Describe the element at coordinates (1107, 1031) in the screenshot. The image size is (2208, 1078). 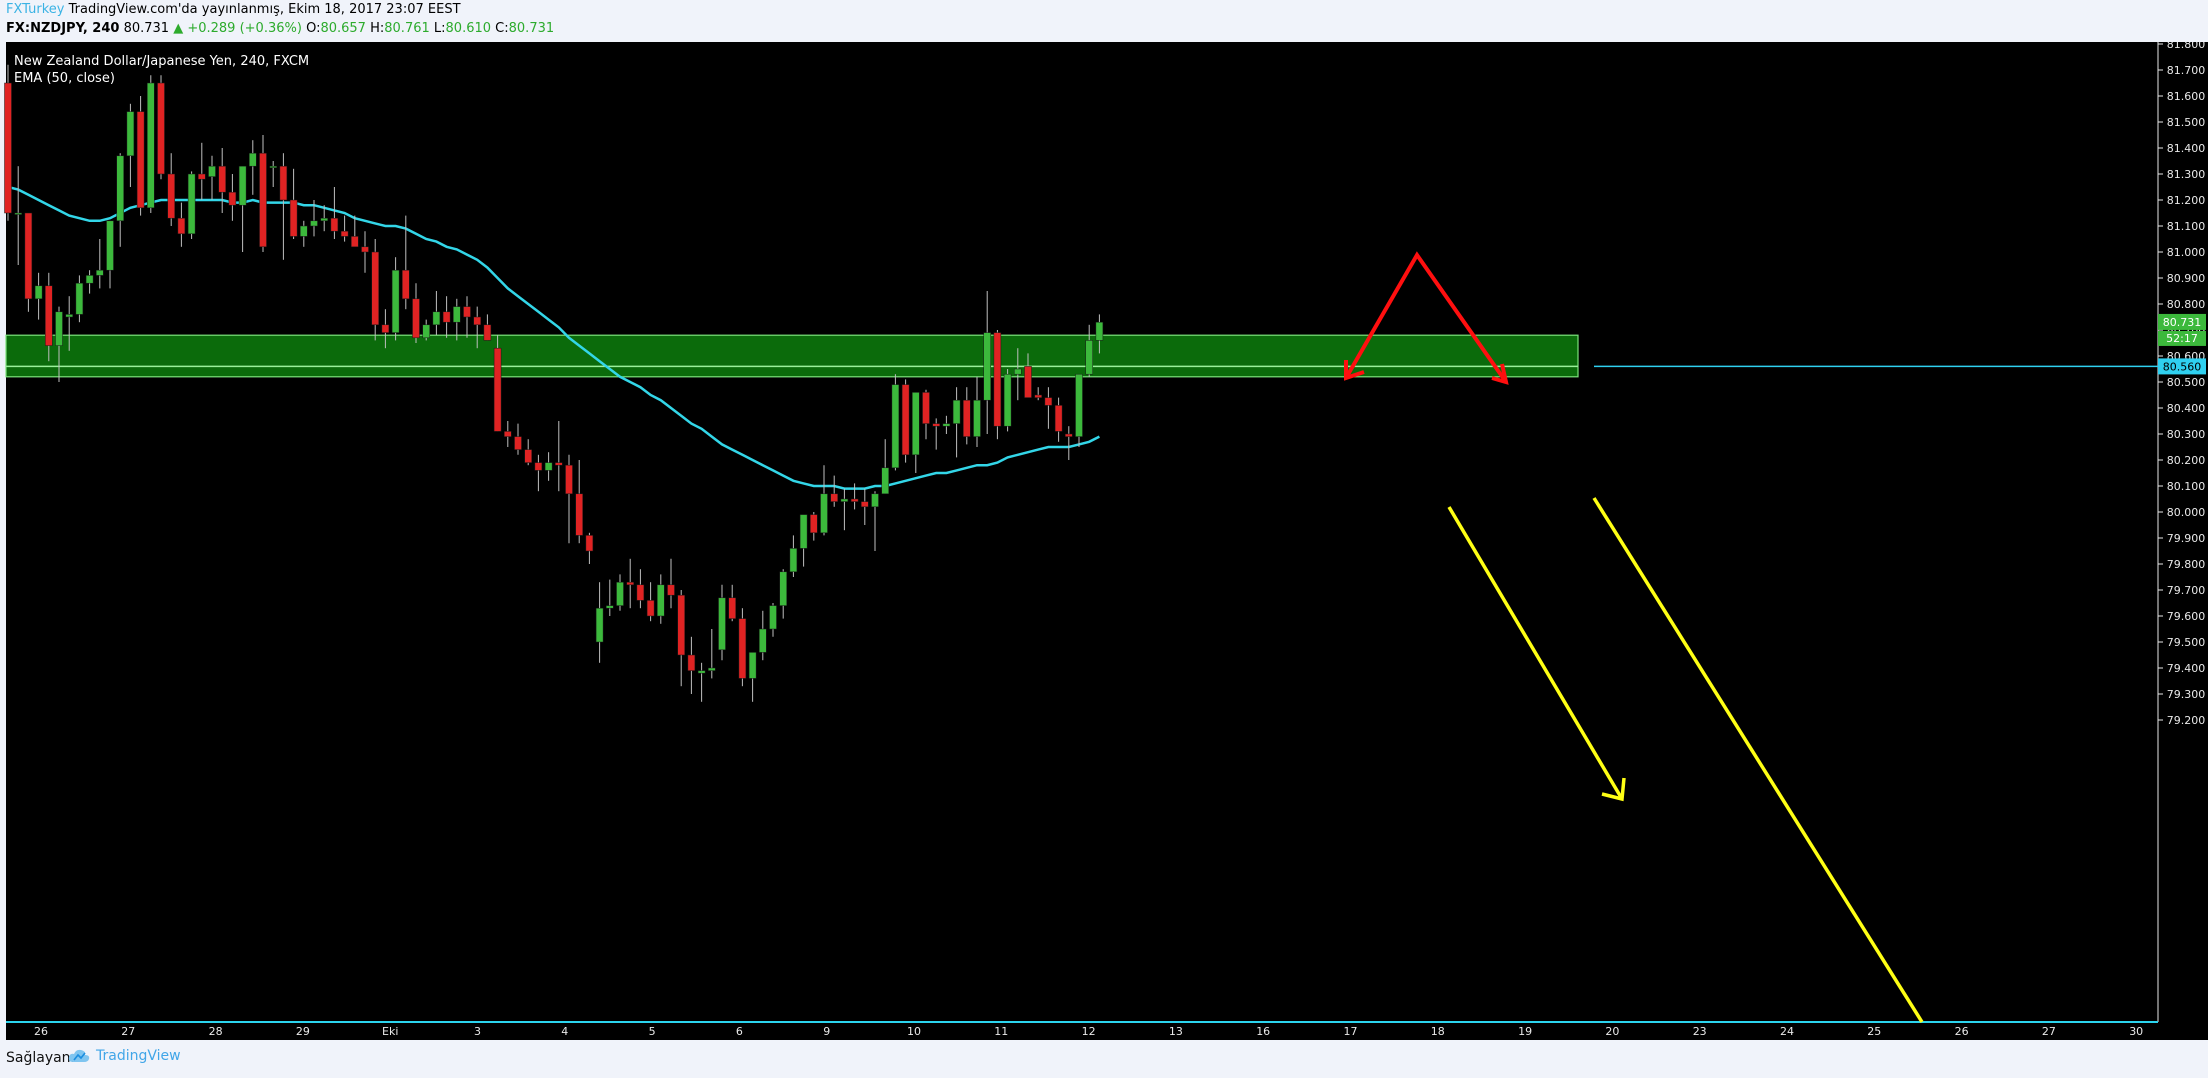
I see `time-axis-background` at that location.